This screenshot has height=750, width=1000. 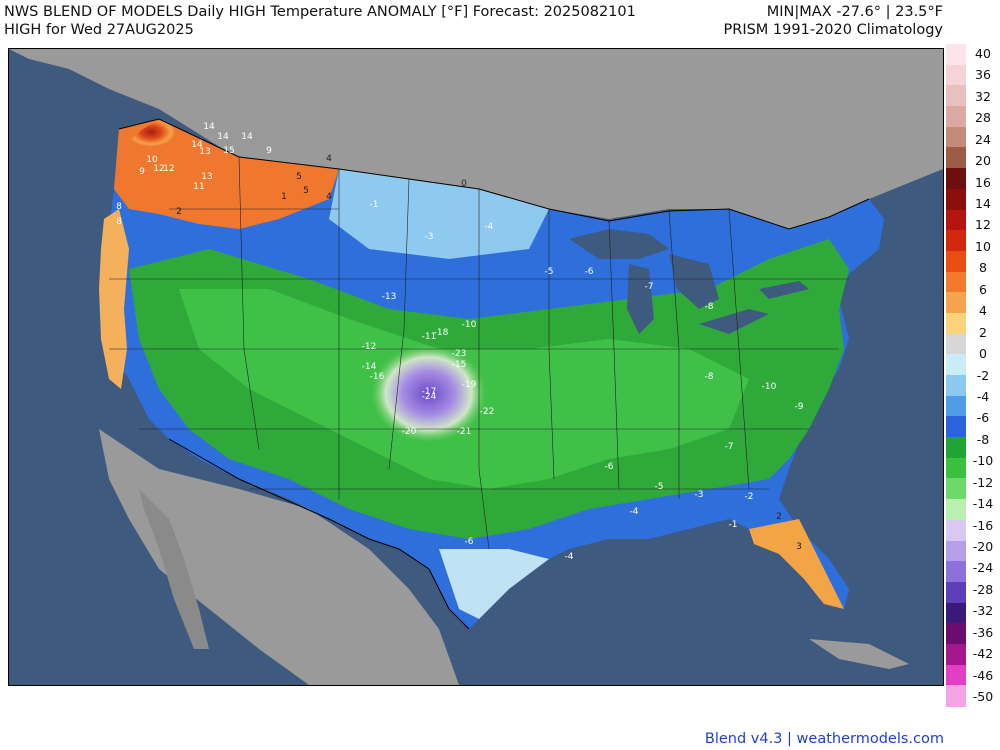 I want to click on lake-michigan, so click(x=640, y=299).